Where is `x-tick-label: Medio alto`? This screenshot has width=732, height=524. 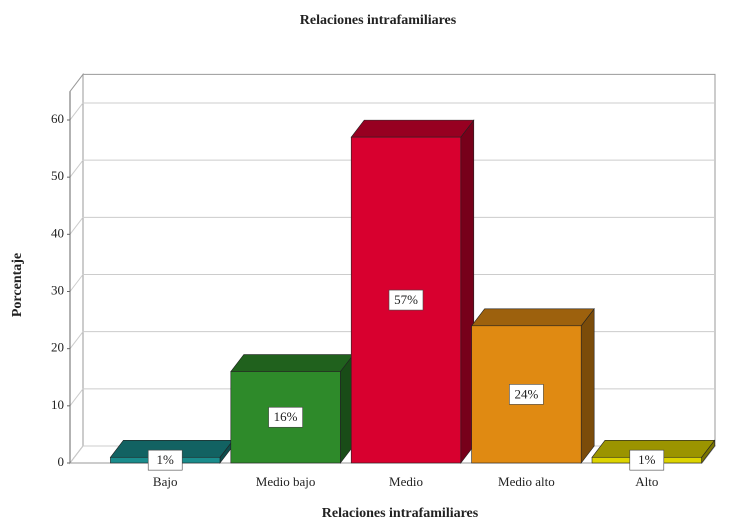
x-tick-label: Medio alto is located at coordinates (526, 481).